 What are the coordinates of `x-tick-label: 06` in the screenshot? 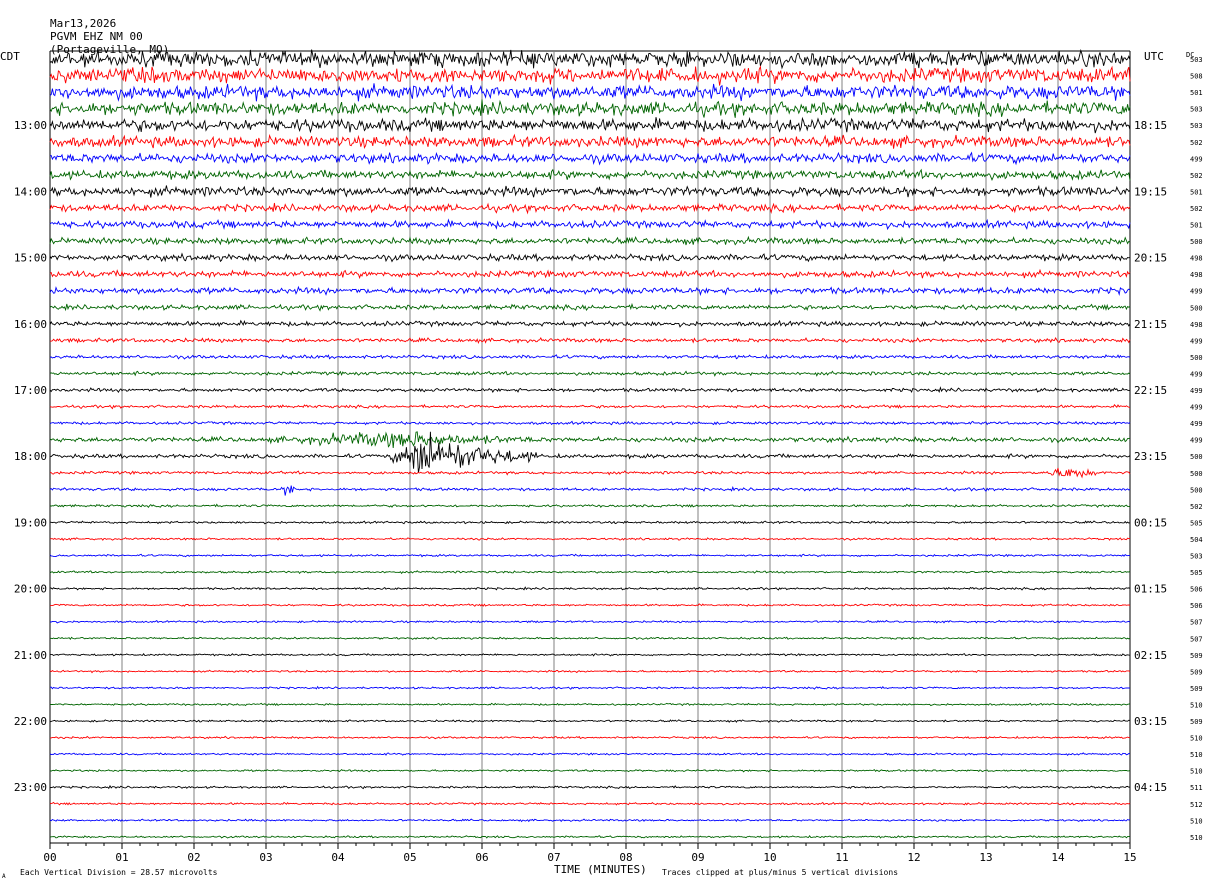 It's located at (481, 857).